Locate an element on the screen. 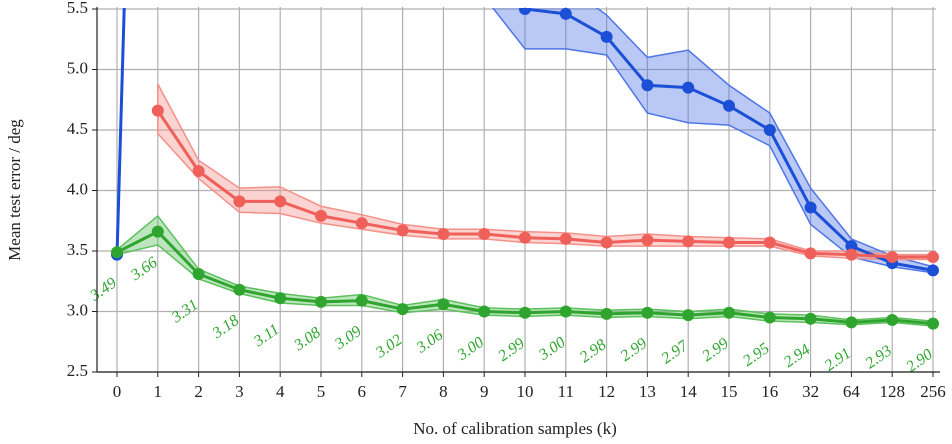  x-tick-label: 6 is located at coordinates (362, 391).